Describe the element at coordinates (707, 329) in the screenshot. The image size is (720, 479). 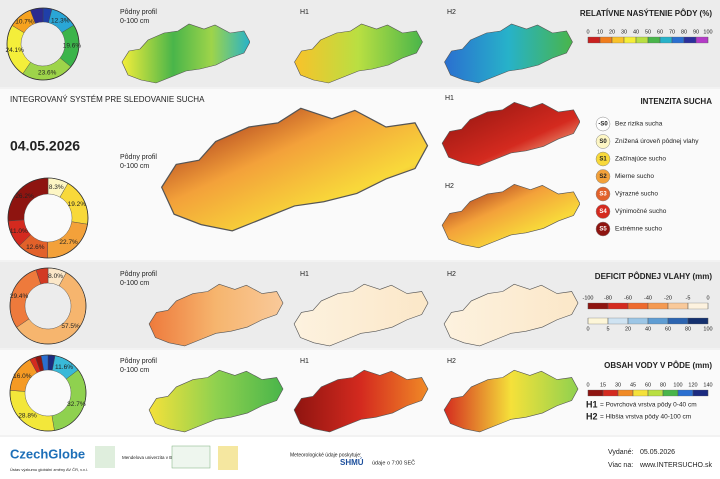
I see `colorbar-tick-label: 100` at that location.